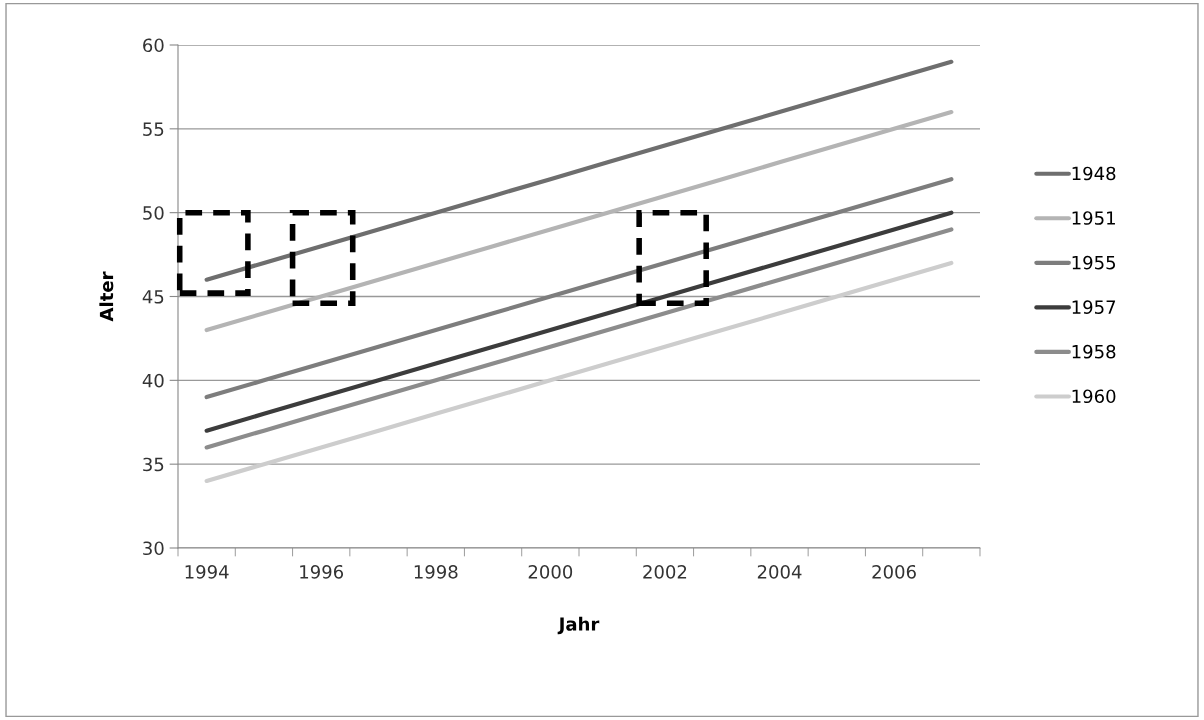  I want to click on legend-label: 1955, so click(1094, 262).